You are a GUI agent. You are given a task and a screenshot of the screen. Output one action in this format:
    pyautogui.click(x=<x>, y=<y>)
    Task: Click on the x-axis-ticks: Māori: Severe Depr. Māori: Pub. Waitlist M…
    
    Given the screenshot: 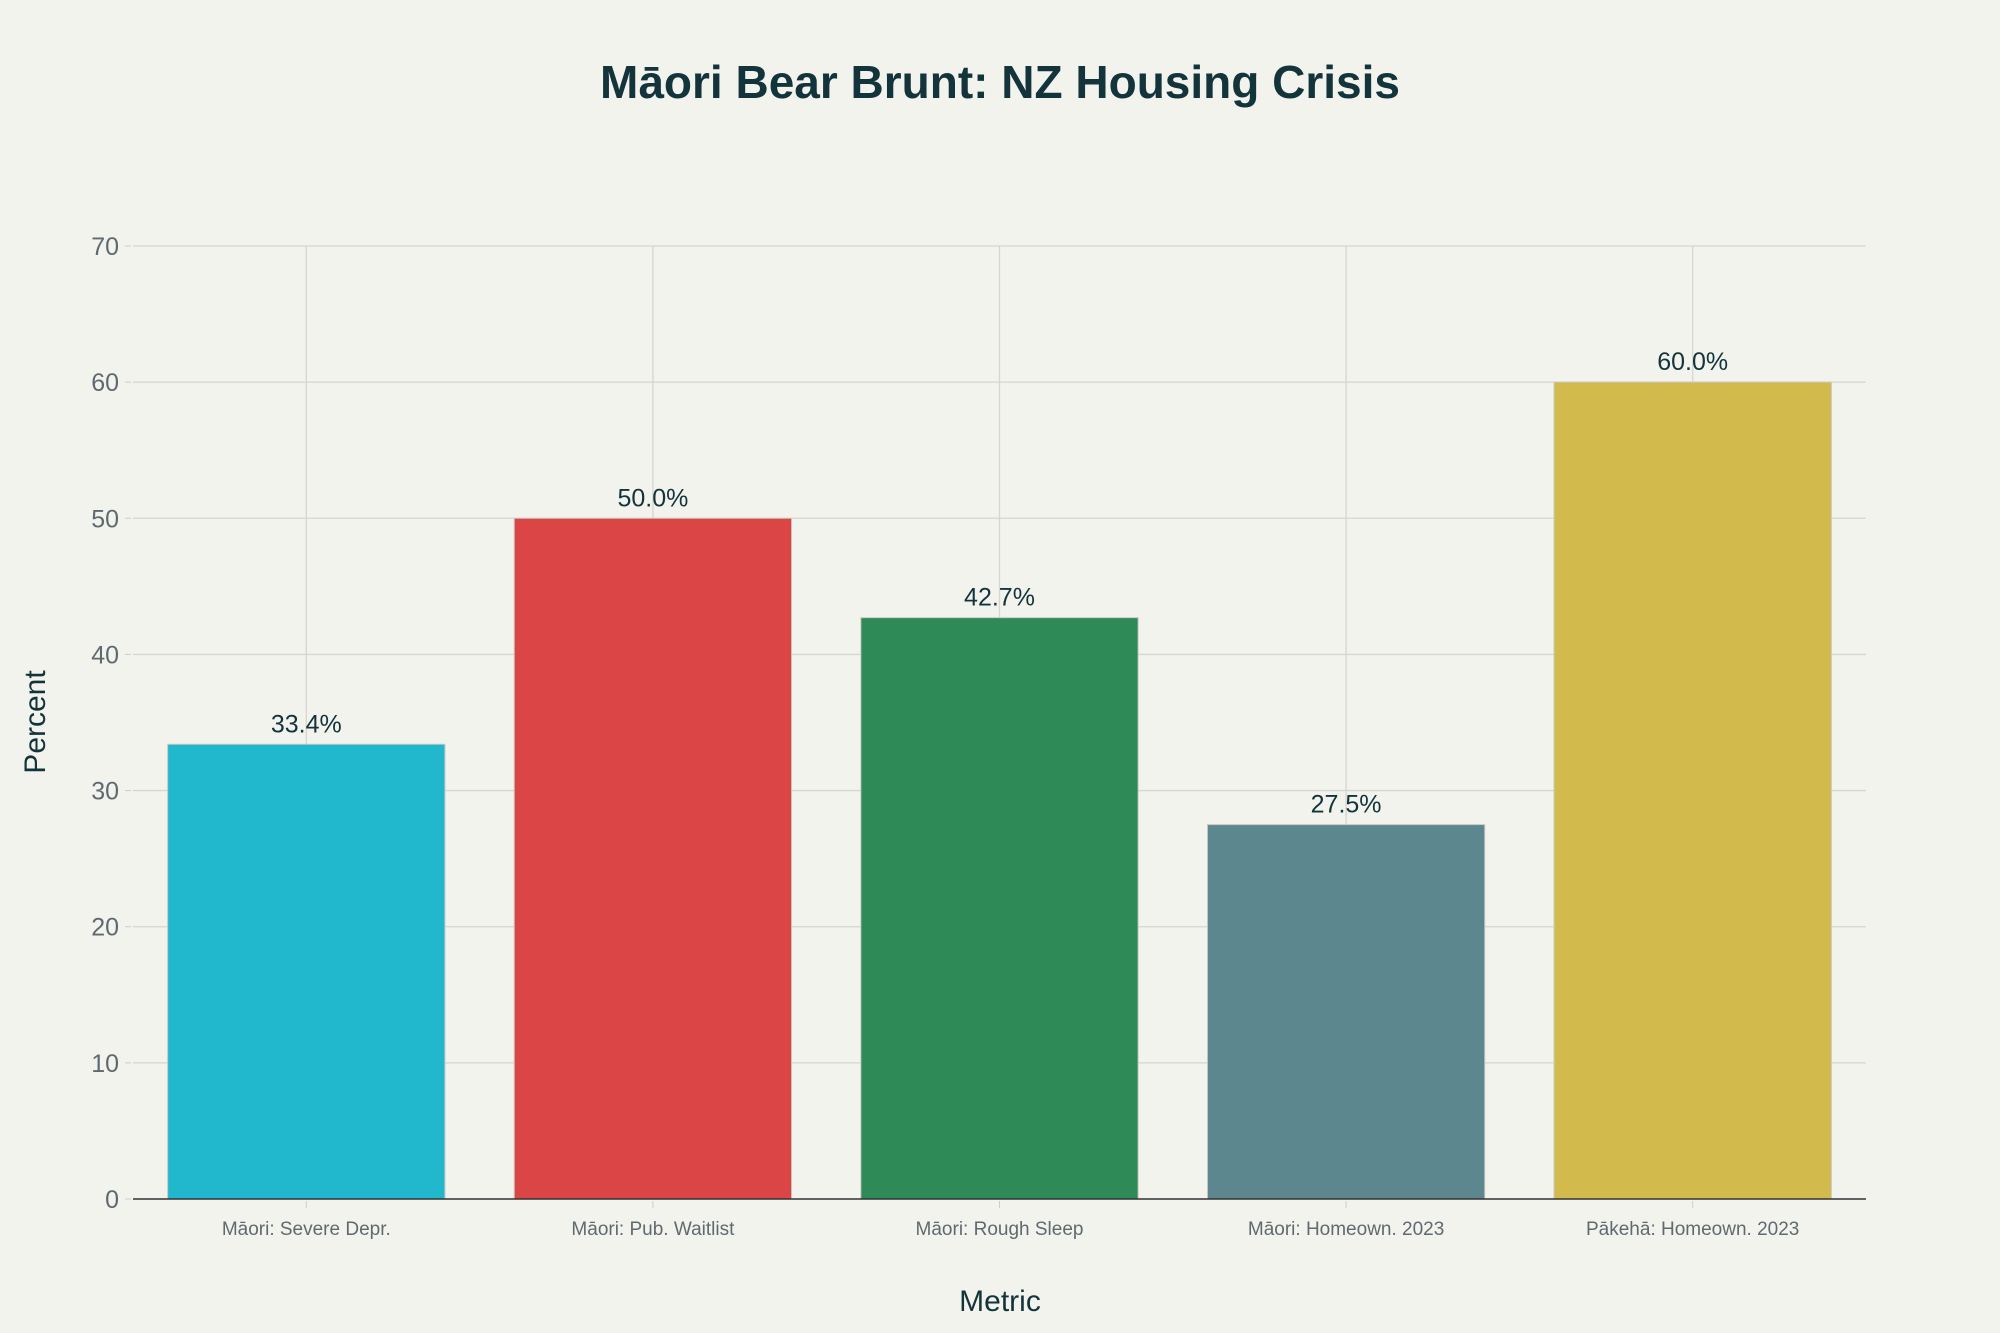 What is the action you would take?
    pyautogui.click(x=1010, y=1220)
    